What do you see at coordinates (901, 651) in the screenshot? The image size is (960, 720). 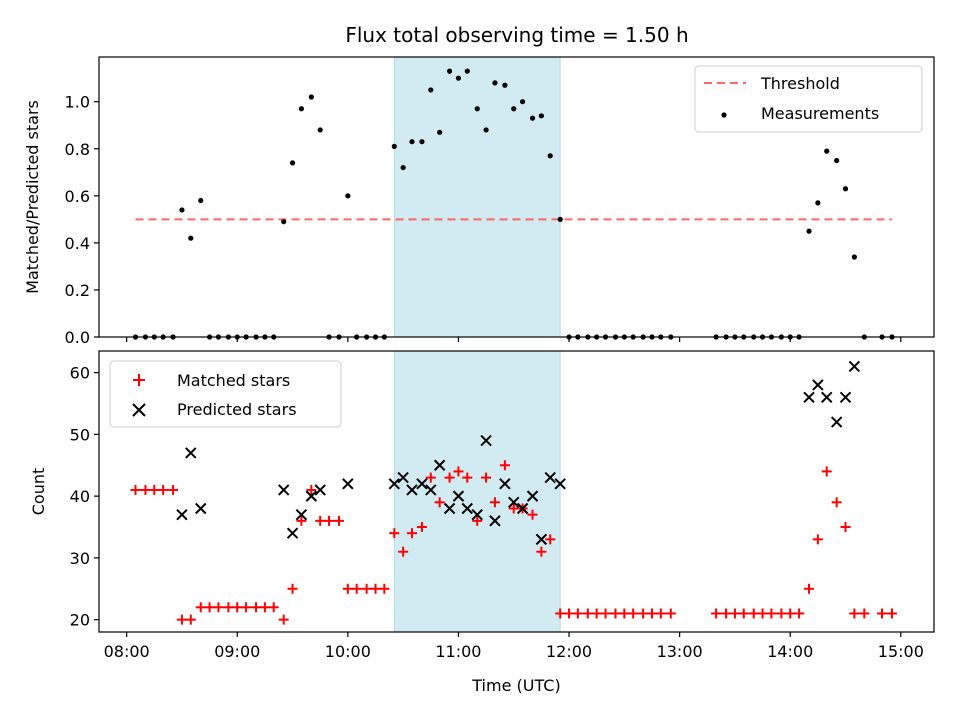 I see `bottom-x-tick-label: 15:00` at bounding box center [901, 651].